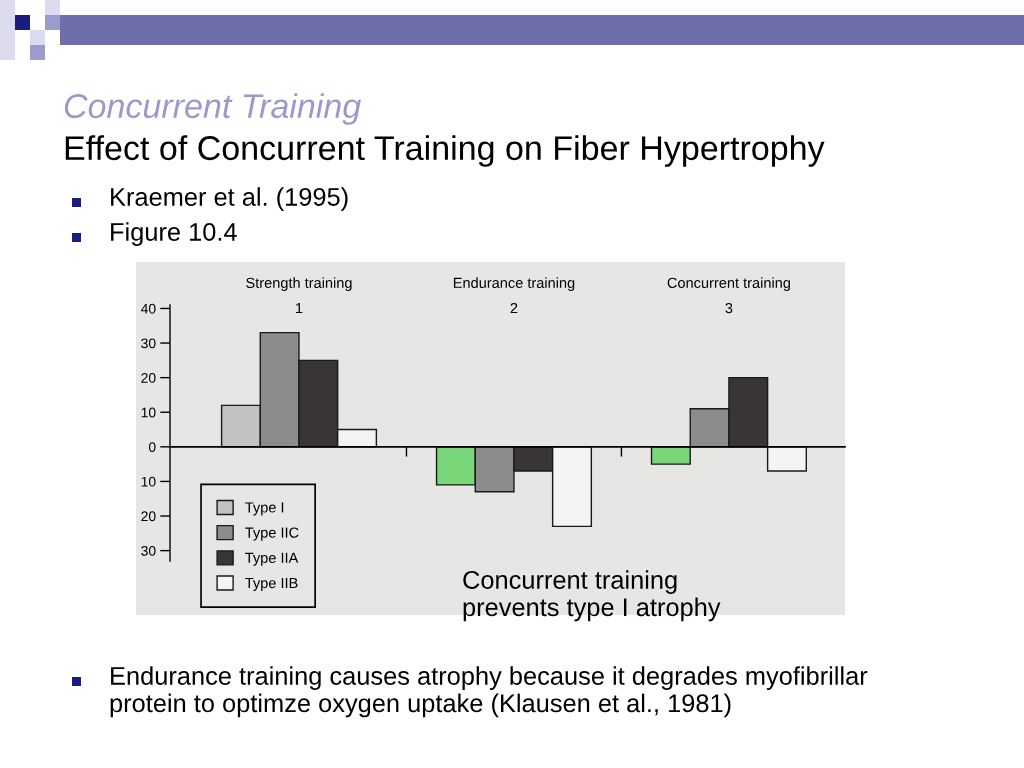 The image size is (1024, 768). What do you see at coordinates (728, 295) in the screenshot?
I see `x-tick-label: Concurrent training 3` at bounding box center [728, 295].